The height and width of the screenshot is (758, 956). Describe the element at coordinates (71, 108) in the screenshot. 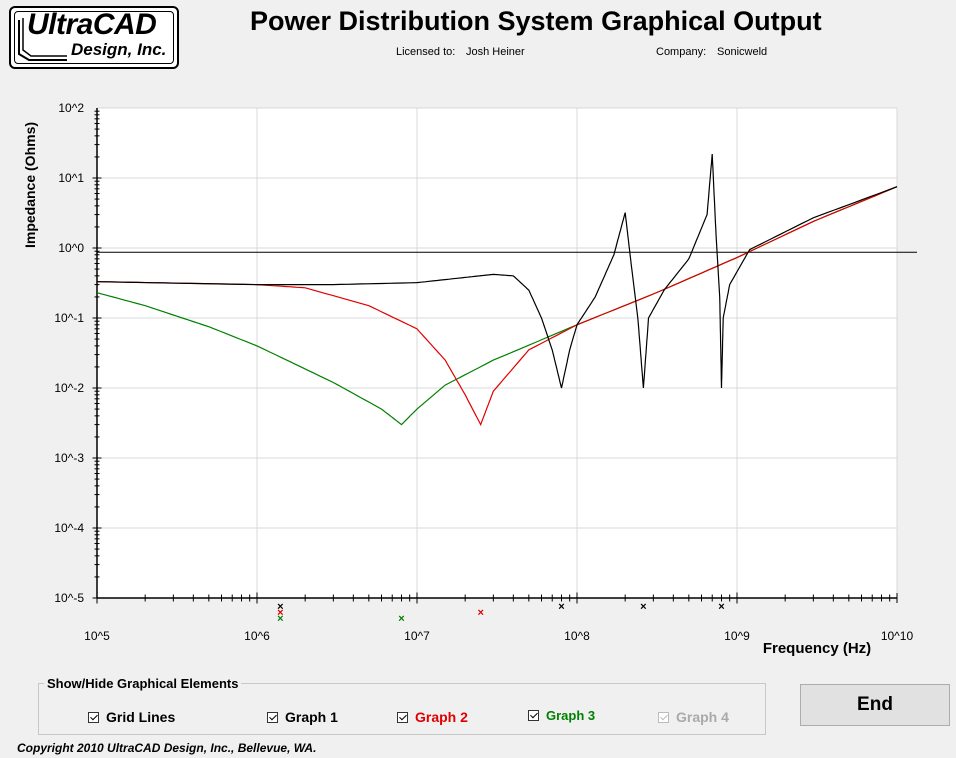

I see `y-tick-label: 10^2` at that location.